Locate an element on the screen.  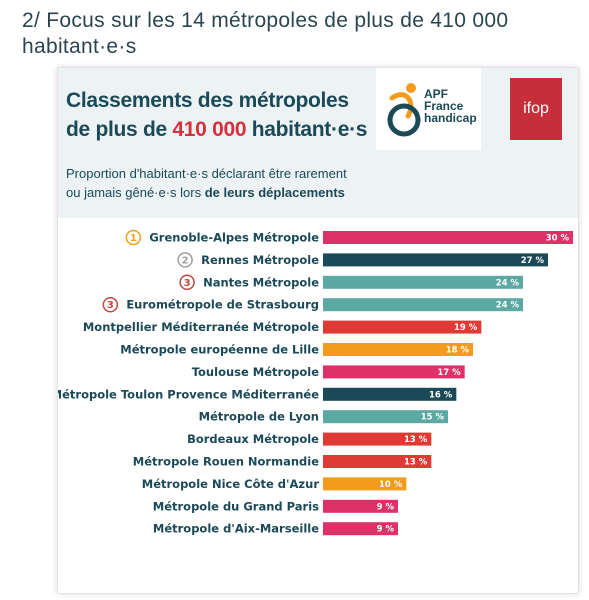
value-label: 30 % is located at coordinates (558, 239).